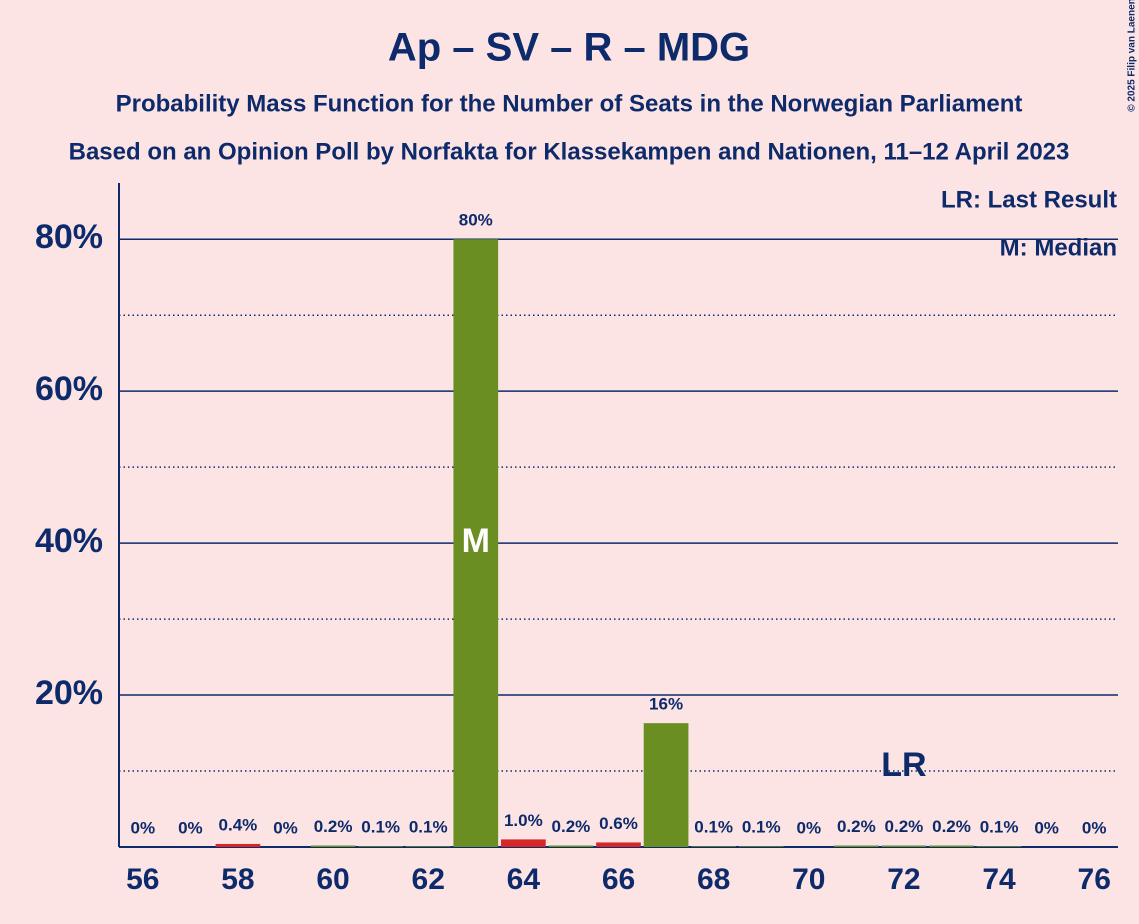  I want to click on y-tick-label: 40%, so click(69, 541).